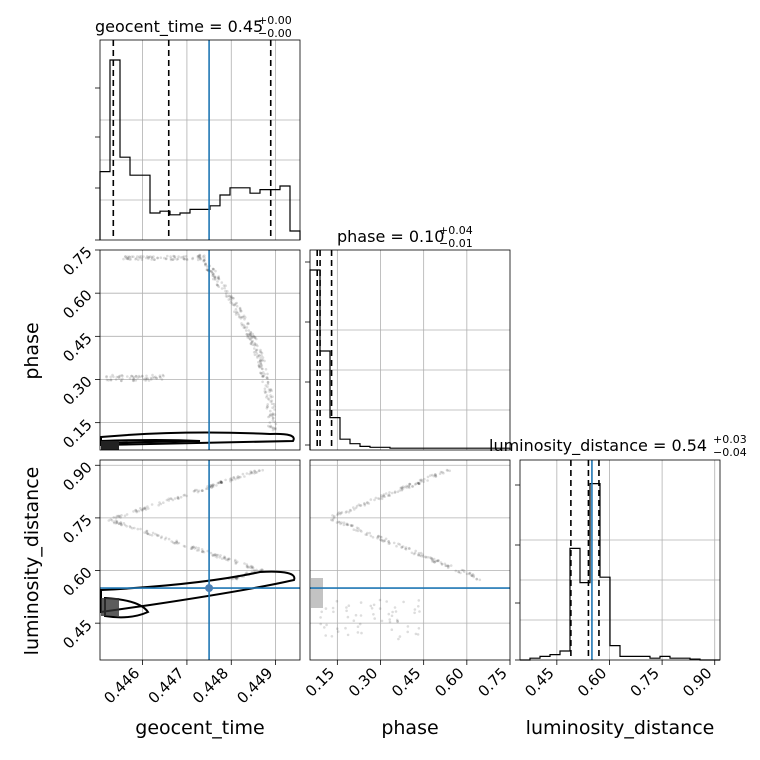  Describe the element at coordinates (200, 149) in the screenshot. I see `histogram-geocent_time` at that location.